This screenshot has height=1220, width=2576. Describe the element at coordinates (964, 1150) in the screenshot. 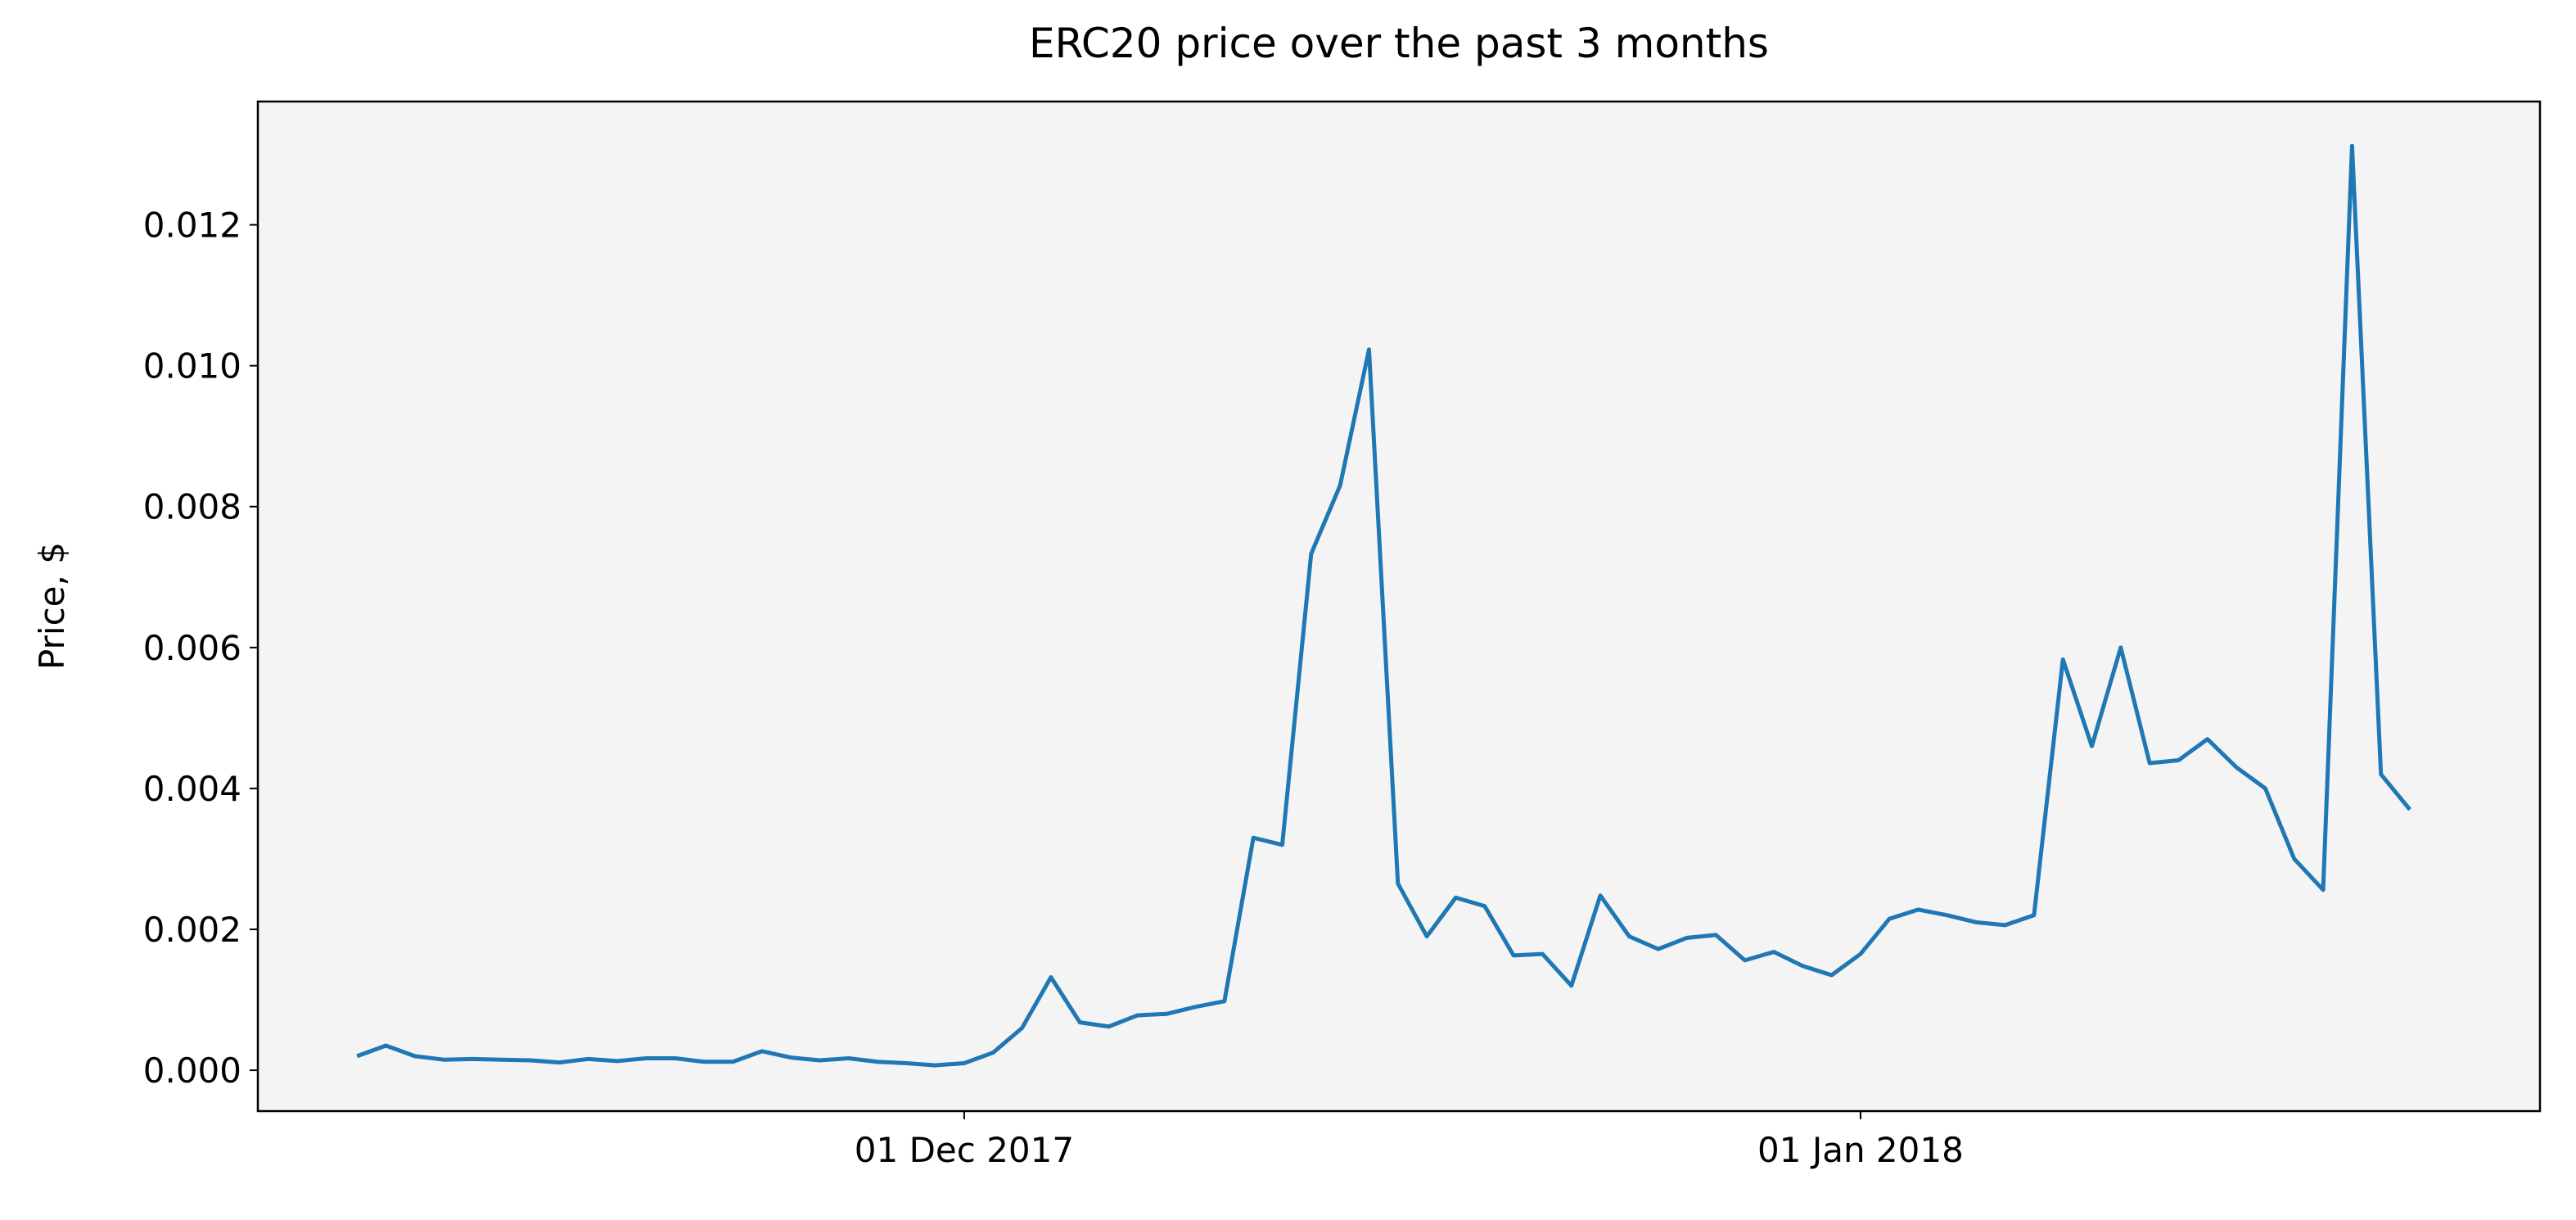

I see `x-tick-label: 01 Dec 2017` at that location.